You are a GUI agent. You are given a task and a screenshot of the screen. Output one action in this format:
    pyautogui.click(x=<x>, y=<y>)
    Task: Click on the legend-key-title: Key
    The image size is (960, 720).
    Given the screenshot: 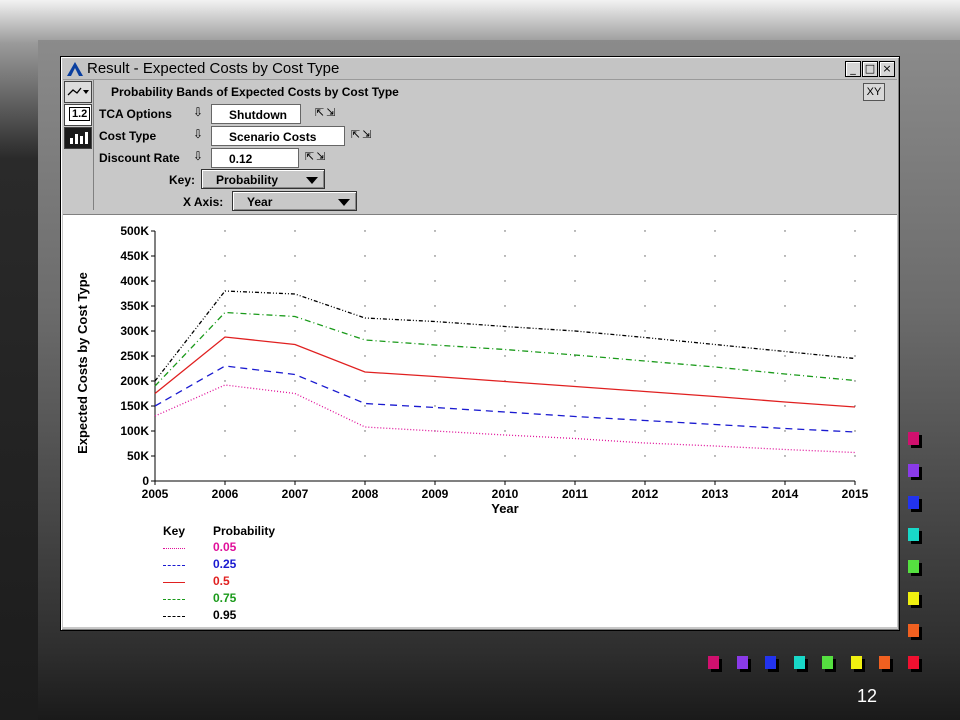 What is the action you would take?
    pyautogui.click(x=174, y=531)
    